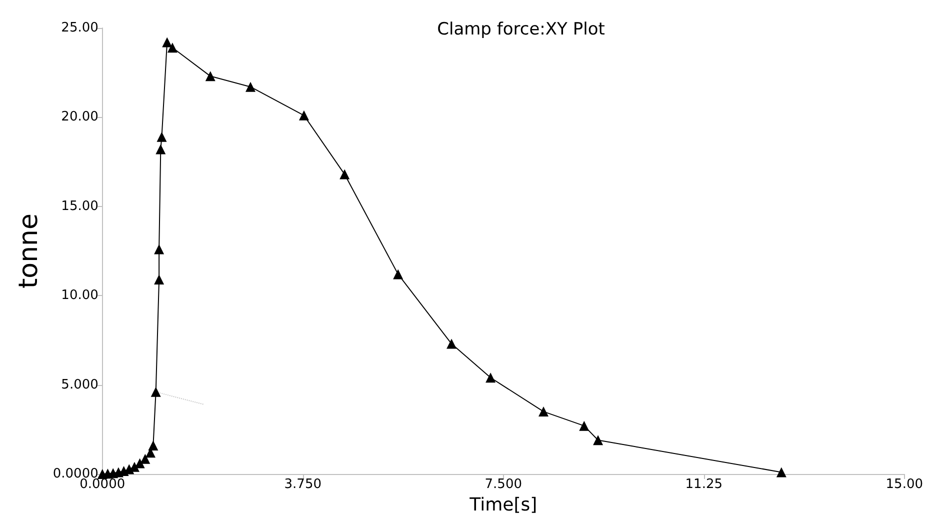  Describe the element at coordinates (904, 484) in the screenshot. I see `x-tick-label: 15.00` at that location.